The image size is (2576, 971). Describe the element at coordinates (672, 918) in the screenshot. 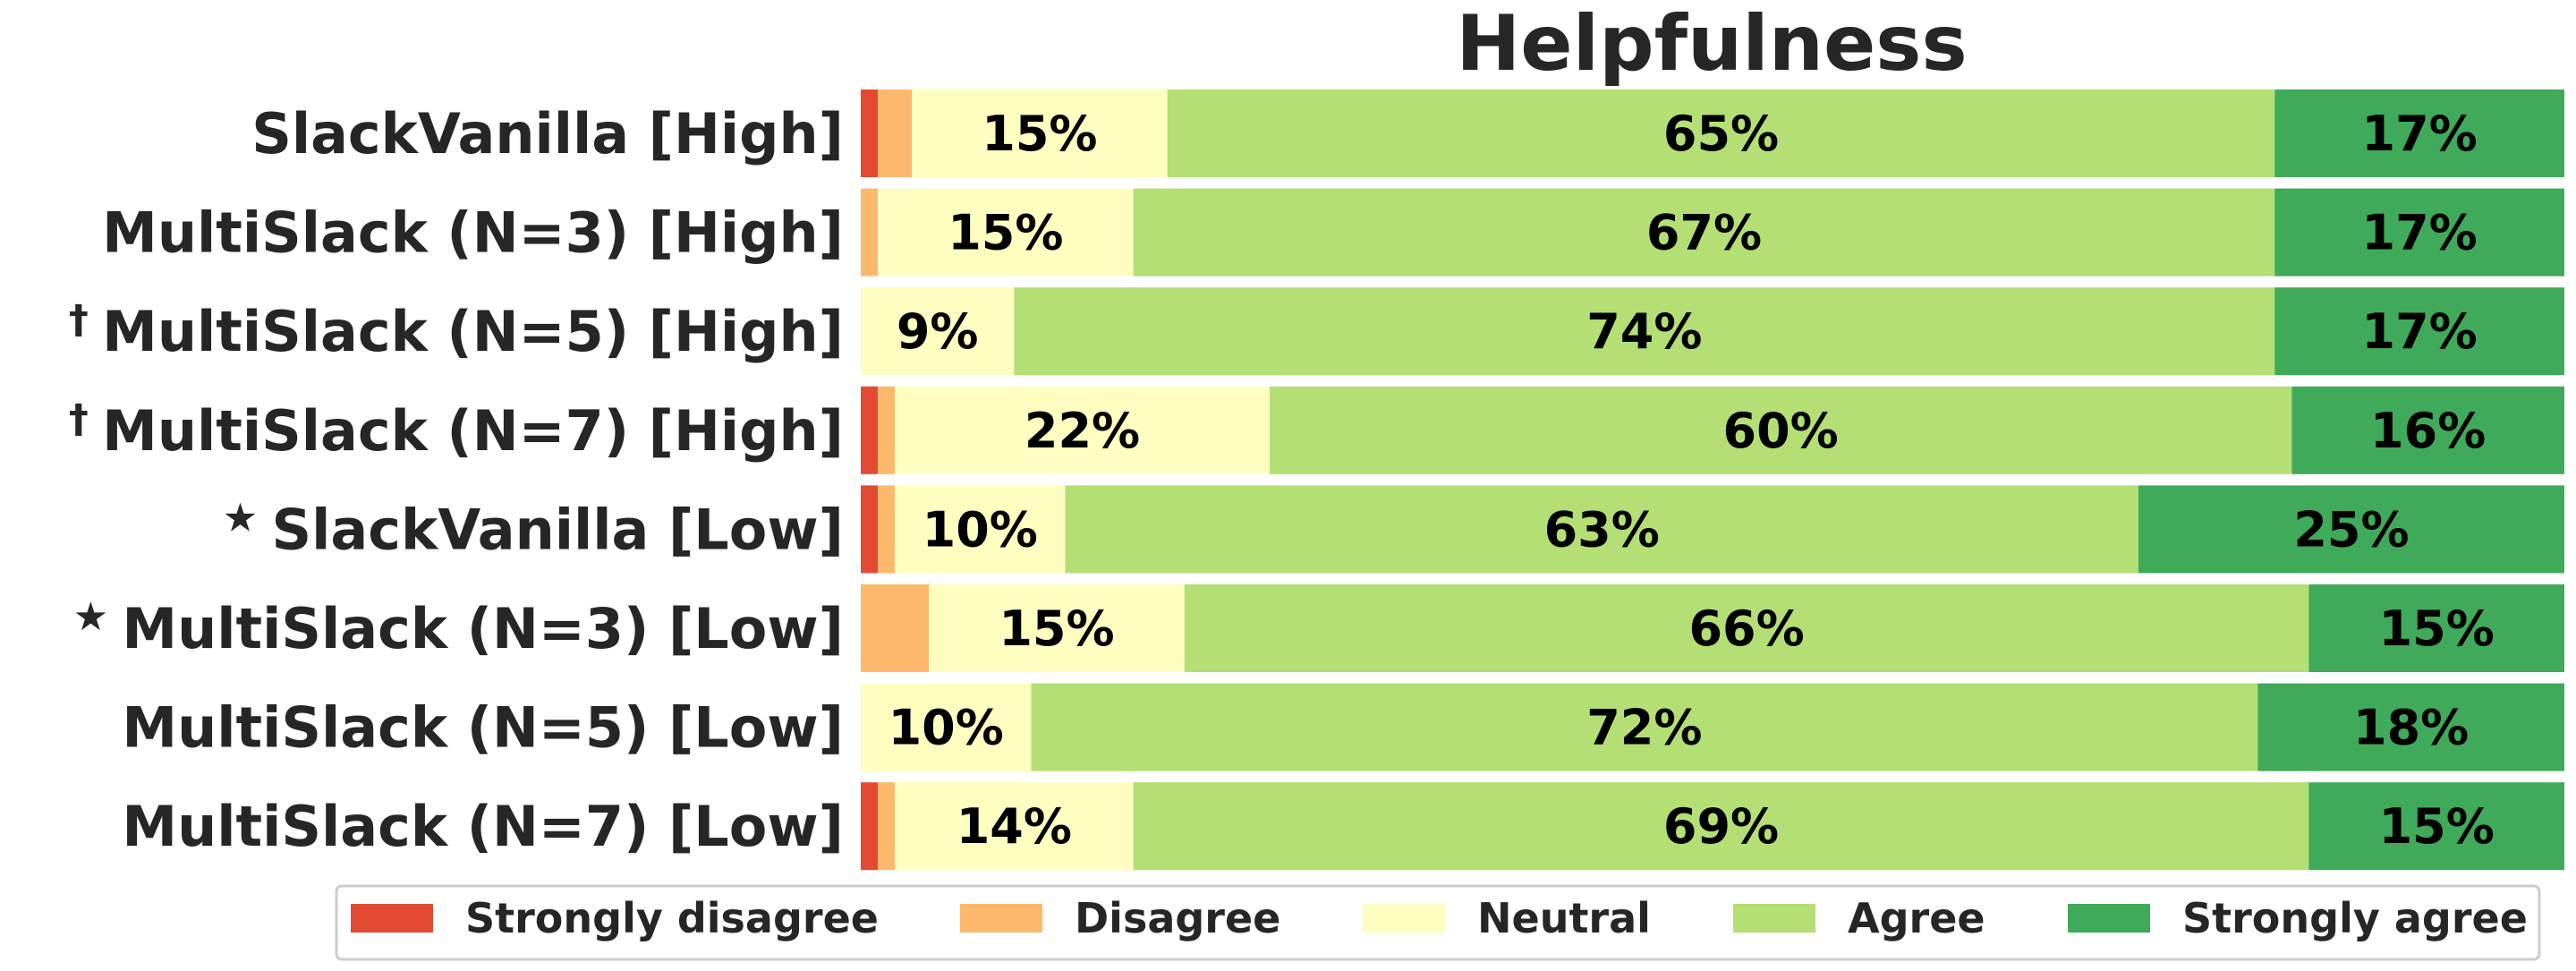

I see `legend-label-strongly-disagree: Strongly disagree` at that location.